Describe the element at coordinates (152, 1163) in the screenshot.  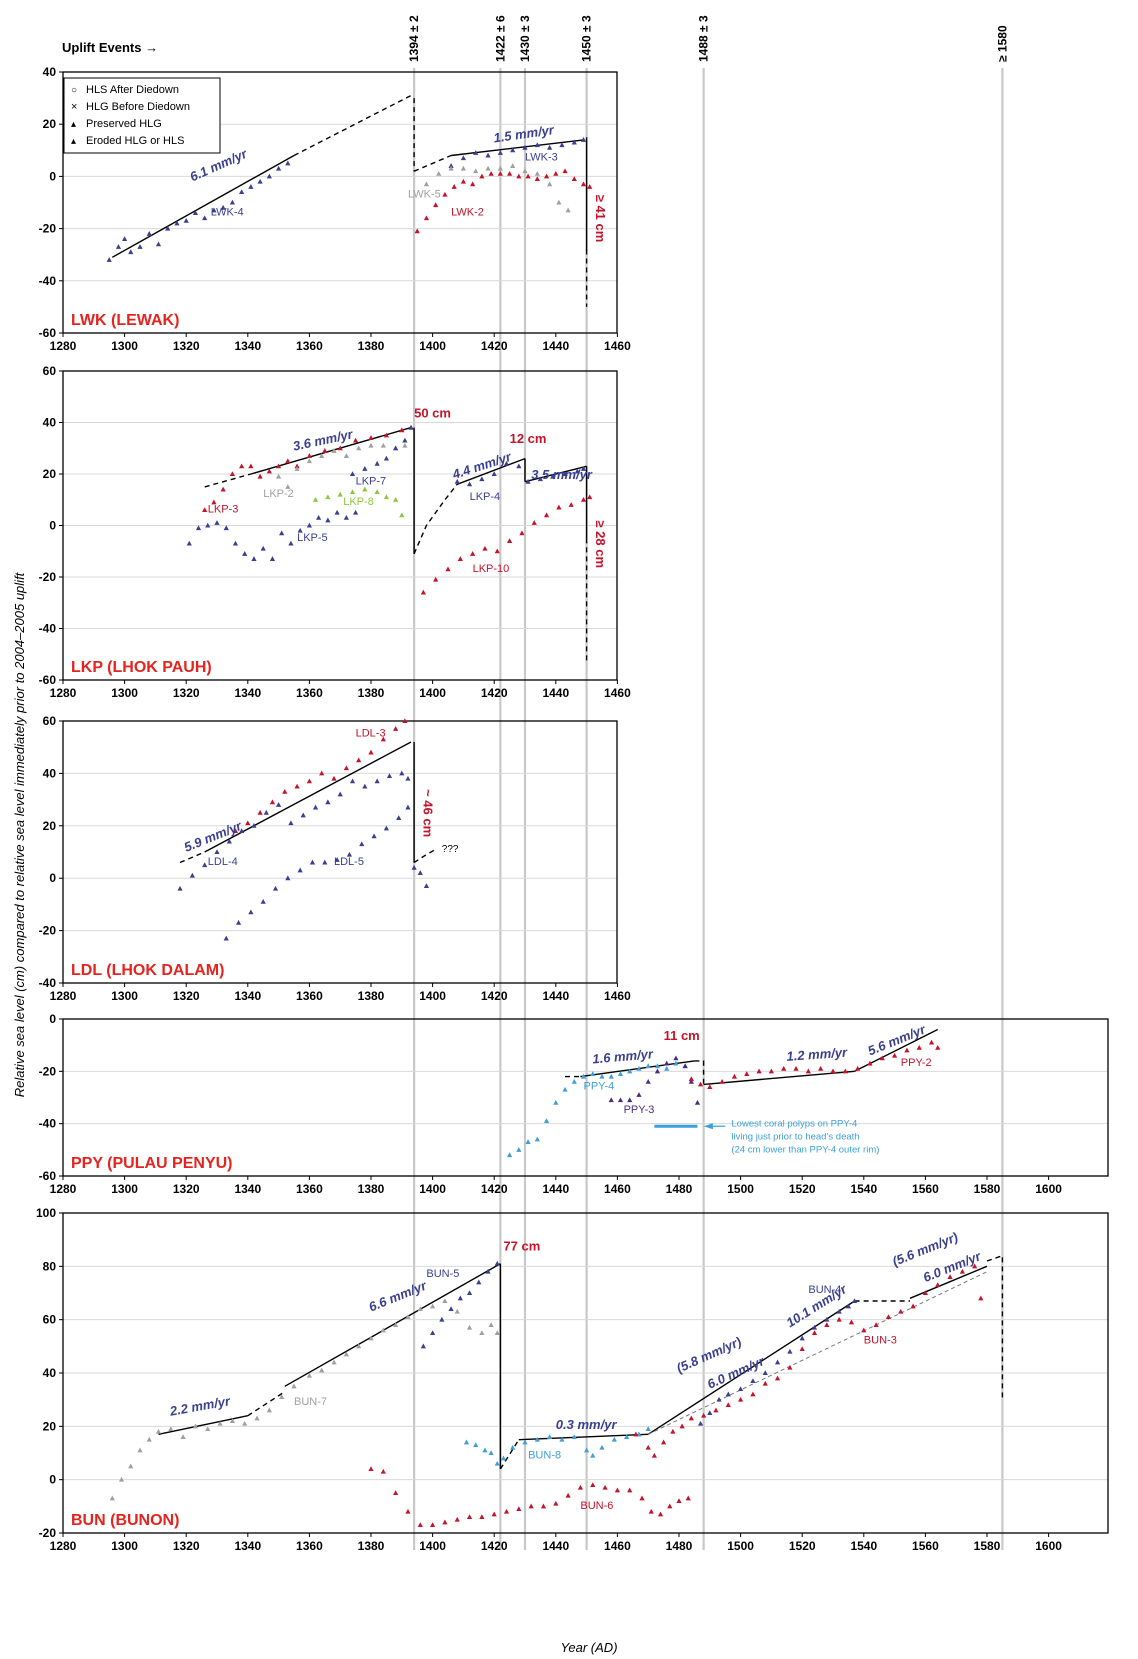
I see `site-title-ppy: PPY (PULAU PENYU)` at that location.